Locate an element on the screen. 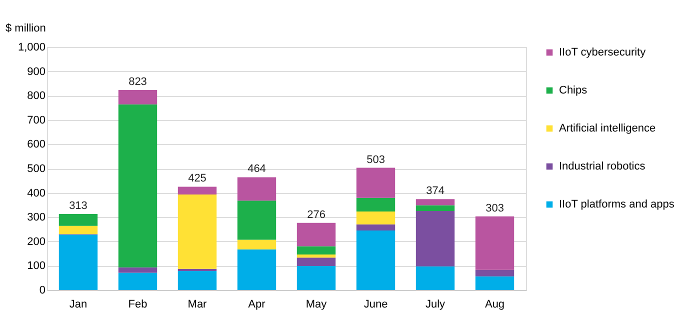 This screenshot has height=314, width=680. x-tick-label: Mar is located at coordinates (198, 304).